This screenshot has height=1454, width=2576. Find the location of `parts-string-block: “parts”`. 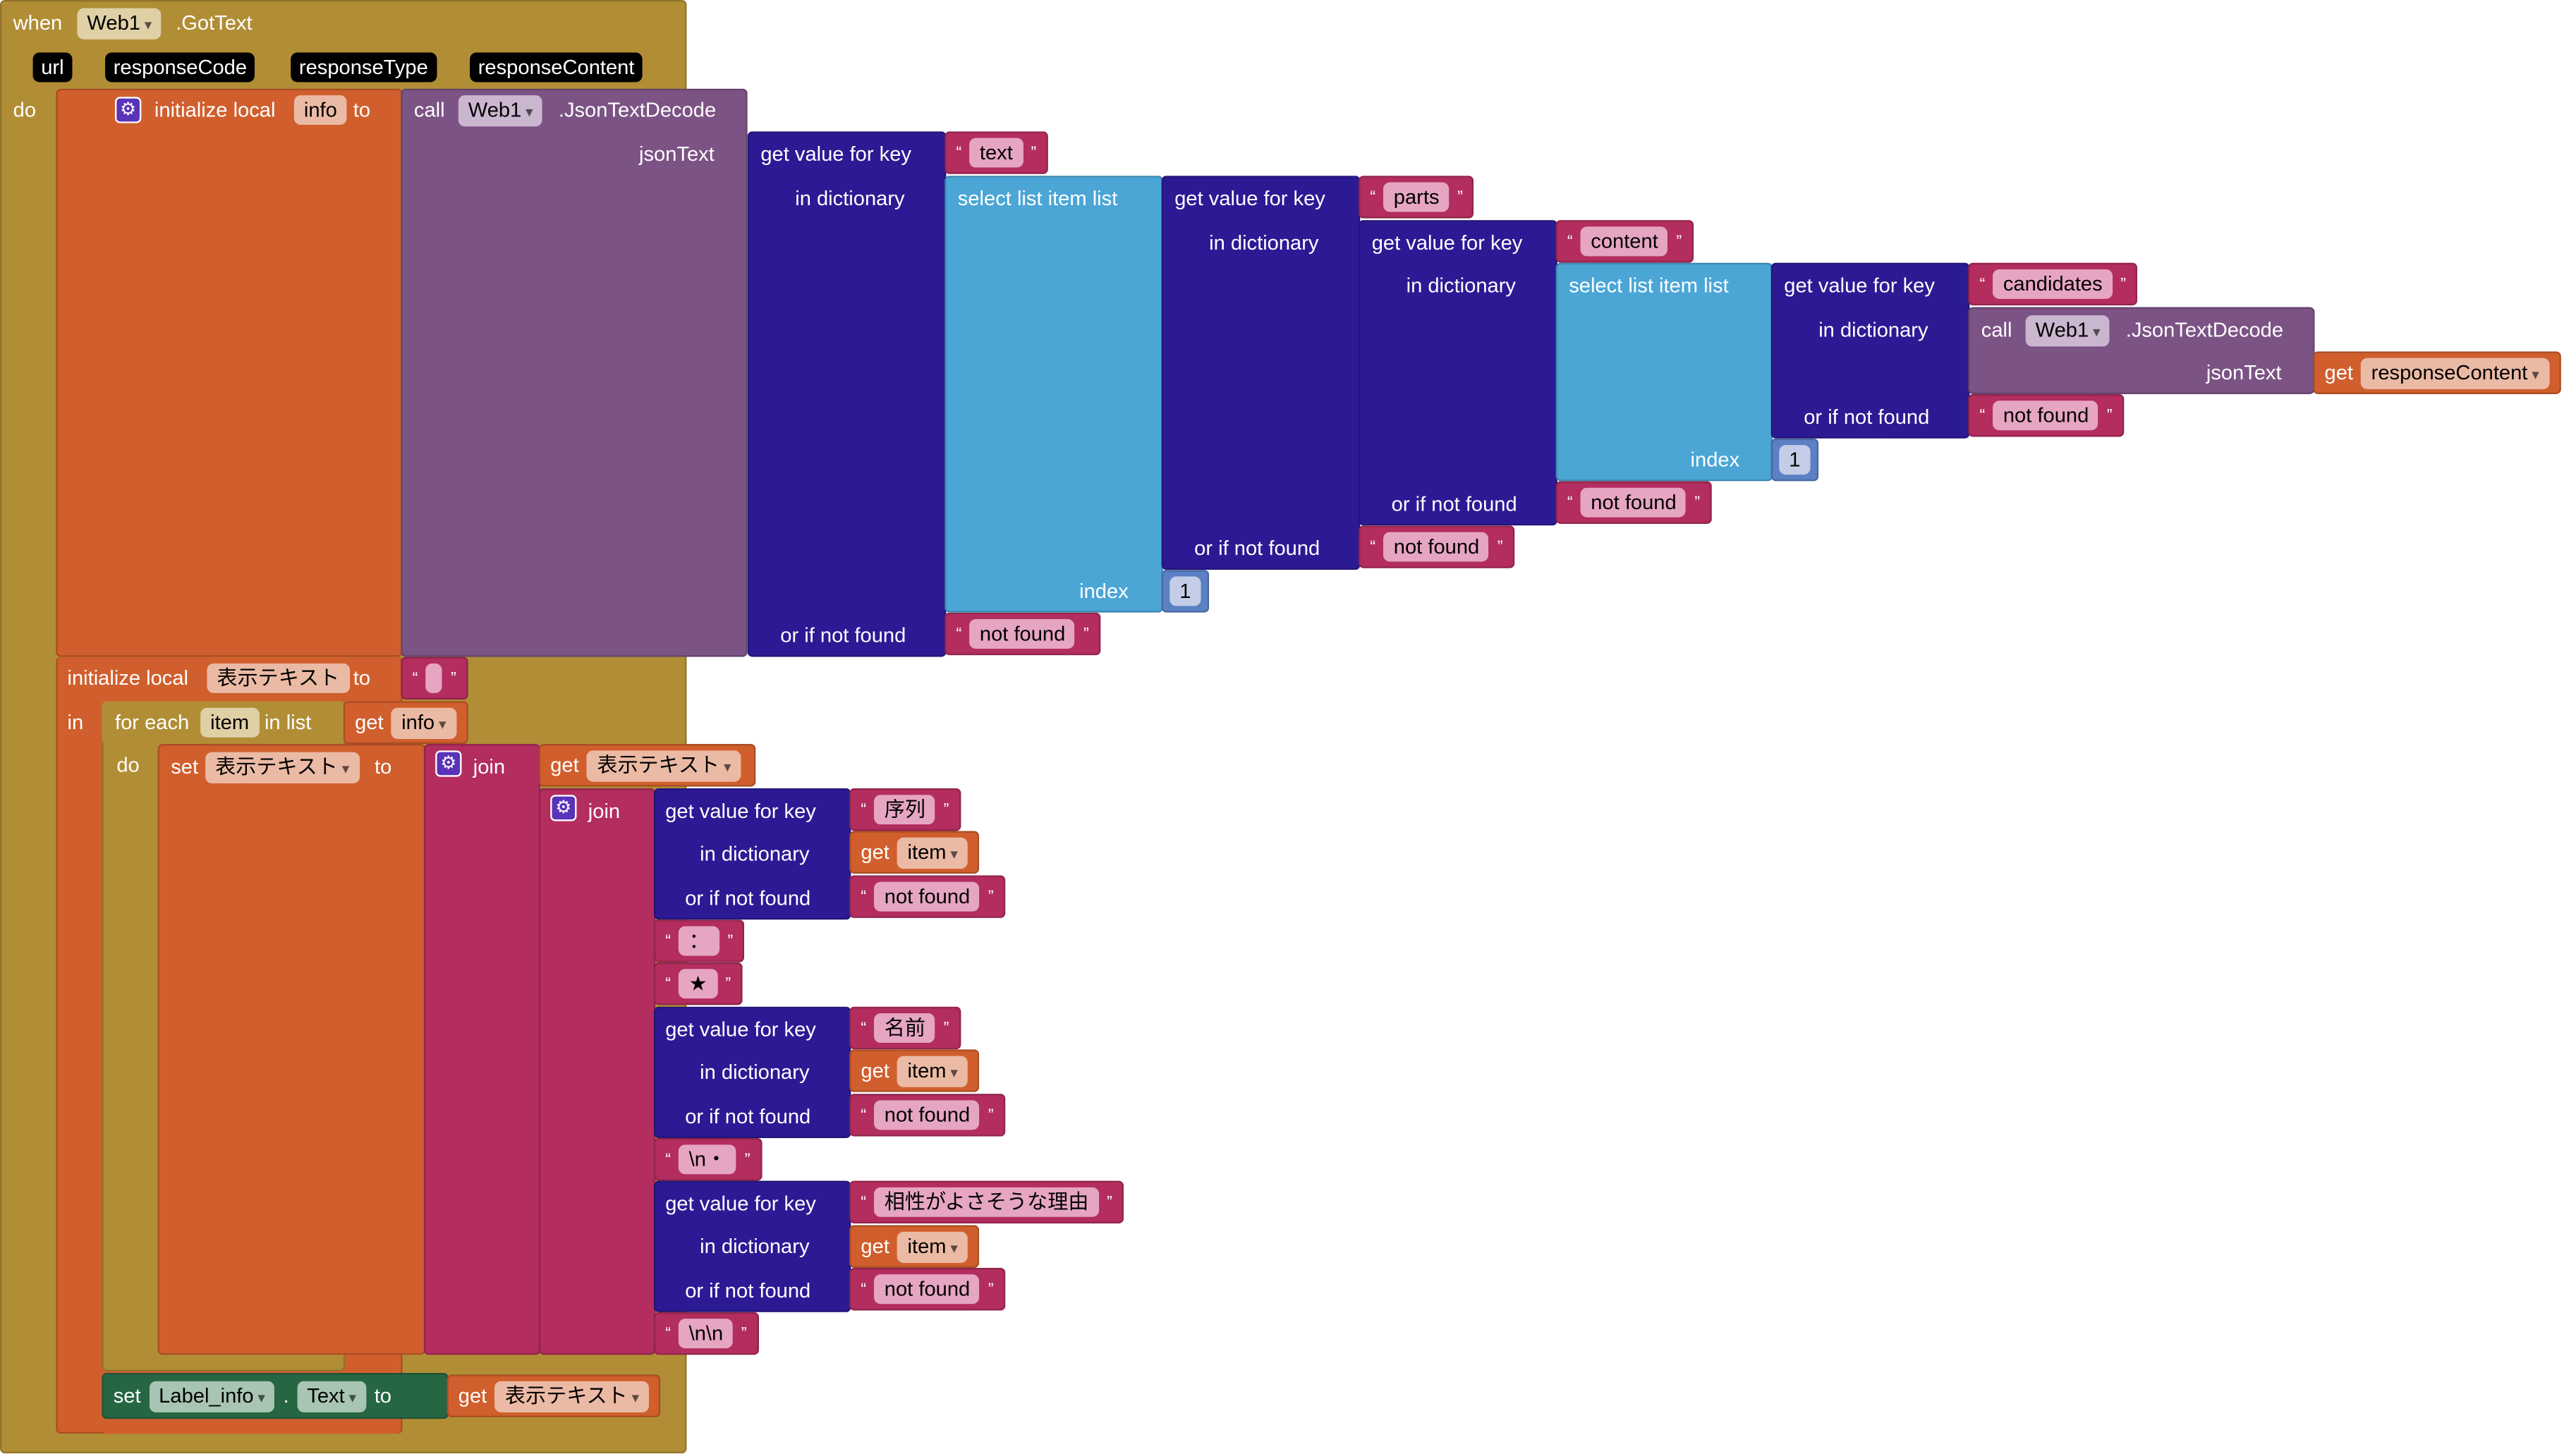

parts-string-block: “parts” is located at coordinates (1417, 198).